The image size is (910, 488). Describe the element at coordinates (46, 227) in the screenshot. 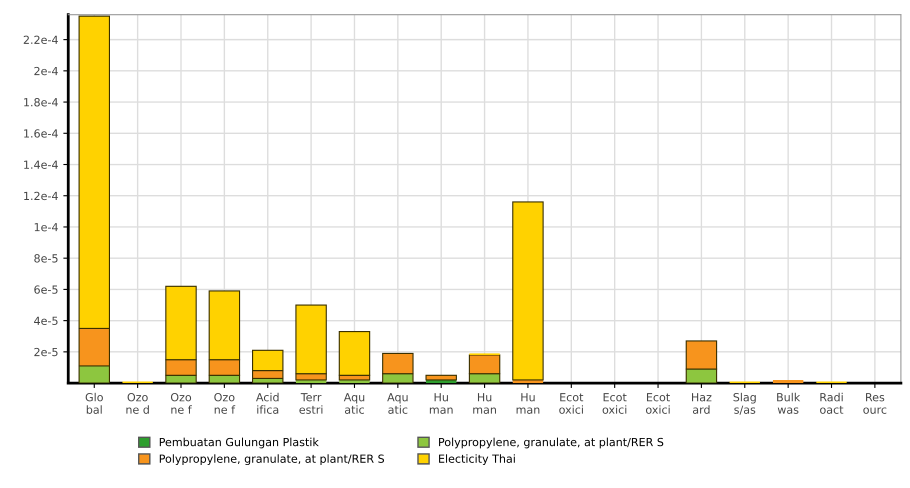

I see `y-tick-label: 1e-4` at that location.